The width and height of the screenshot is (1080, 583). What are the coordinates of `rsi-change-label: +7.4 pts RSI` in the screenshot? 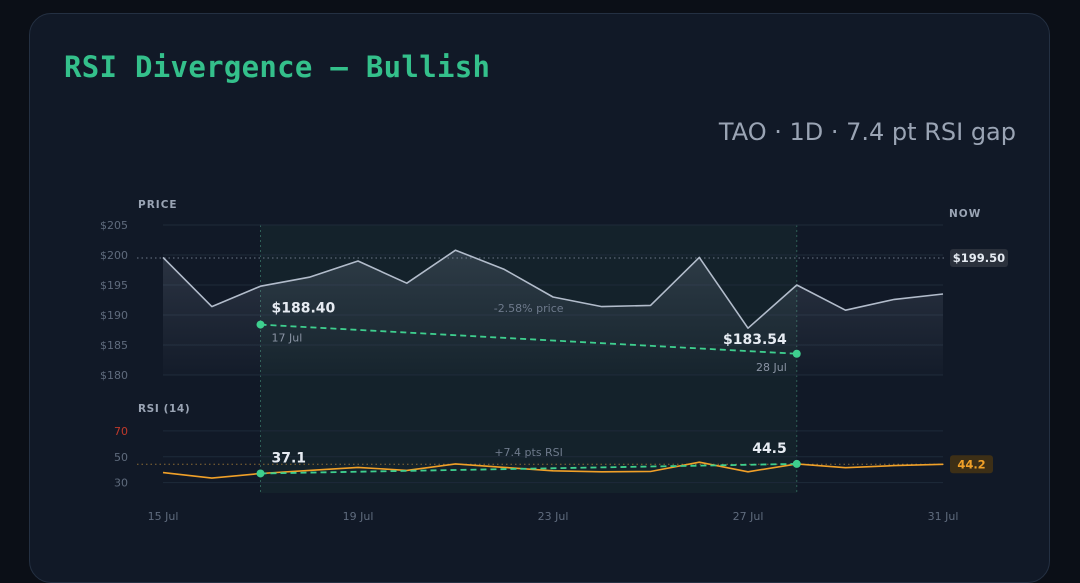 It's located at (528, 452).